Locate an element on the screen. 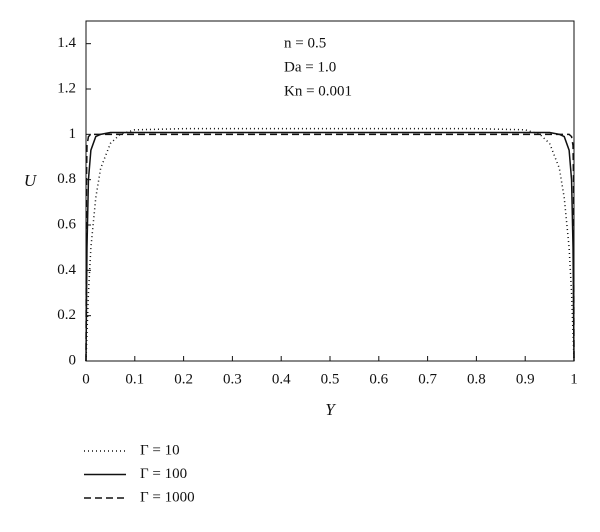 This screenshot has height=532, width=600. y-tick-label: 0.8 is located at coordinates (66, 179).